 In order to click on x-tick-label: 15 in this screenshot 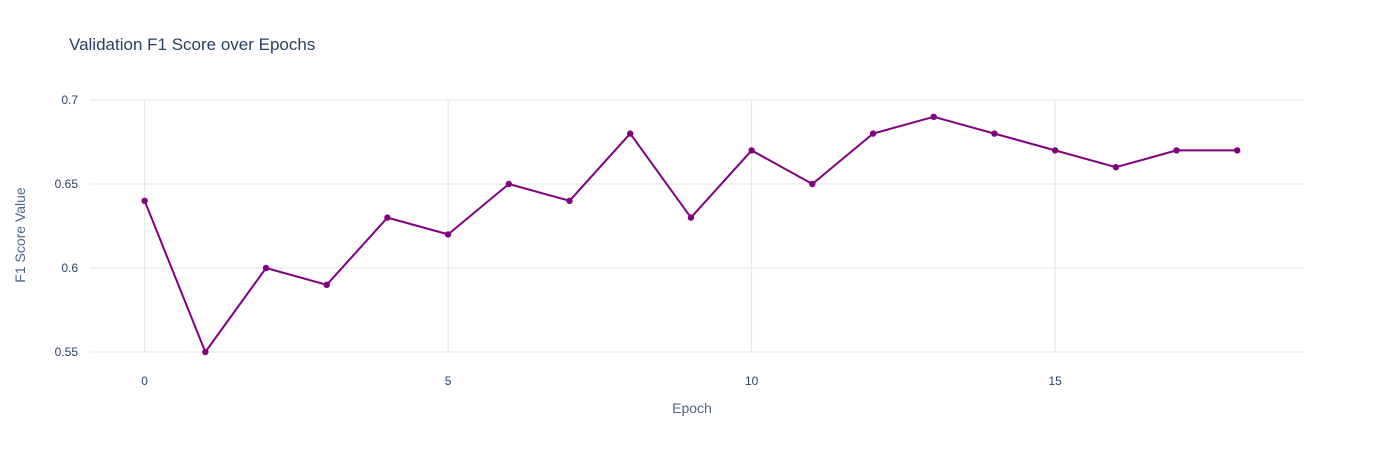, I will do `click(1055, 381)`.